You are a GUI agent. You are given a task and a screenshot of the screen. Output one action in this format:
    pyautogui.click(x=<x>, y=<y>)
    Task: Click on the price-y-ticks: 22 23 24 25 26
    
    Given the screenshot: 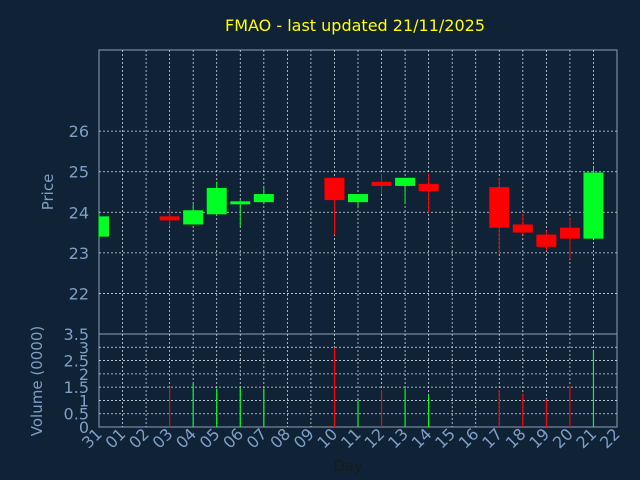 What is the action you would take?
    pyautogui.click(x=79, y=212)
    